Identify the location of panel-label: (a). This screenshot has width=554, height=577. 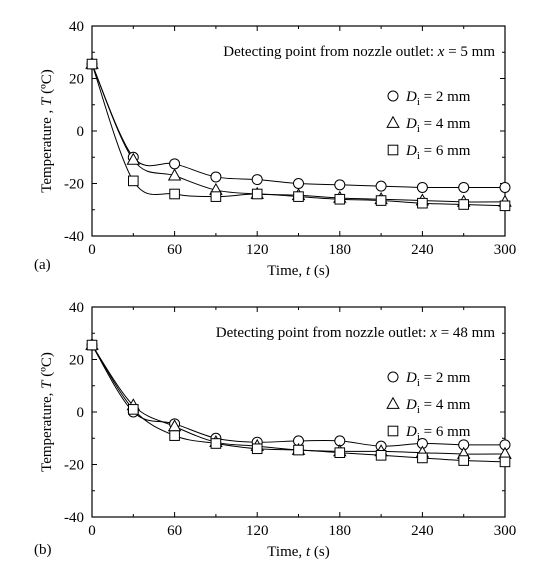
(42, 265).